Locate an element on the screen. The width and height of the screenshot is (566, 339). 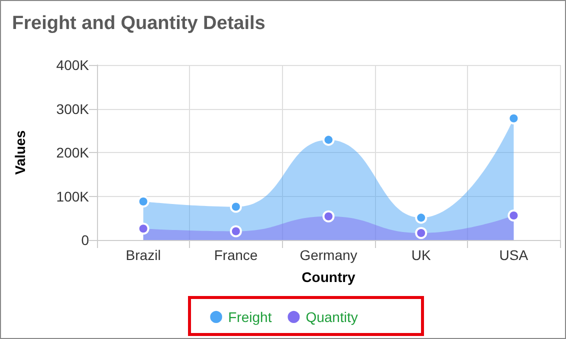
x-tick-label: USA is located at coordinates (514, 255).